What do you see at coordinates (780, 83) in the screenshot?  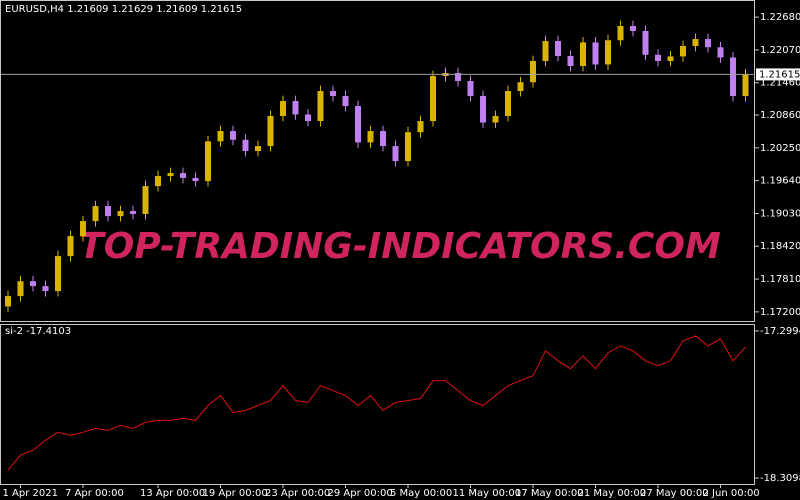 I see `y-tick-label: 1.21460` at bounding box center [780, 83].